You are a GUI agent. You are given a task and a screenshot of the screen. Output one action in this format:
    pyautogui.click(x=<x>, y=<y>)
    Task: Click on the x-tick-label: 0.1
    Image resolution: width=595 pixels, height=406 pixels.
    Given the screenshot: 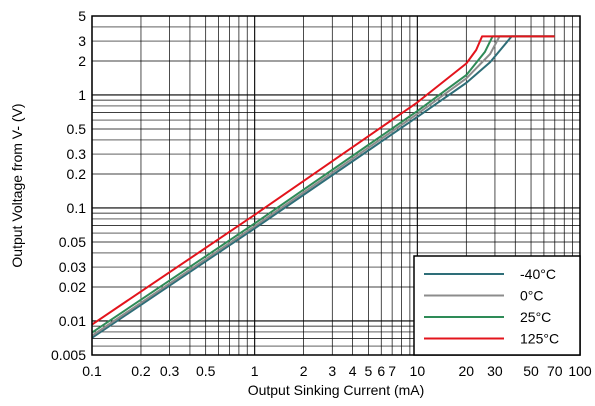 What is the action you would take?
    pyautogui.click(x=92, y=371)
    